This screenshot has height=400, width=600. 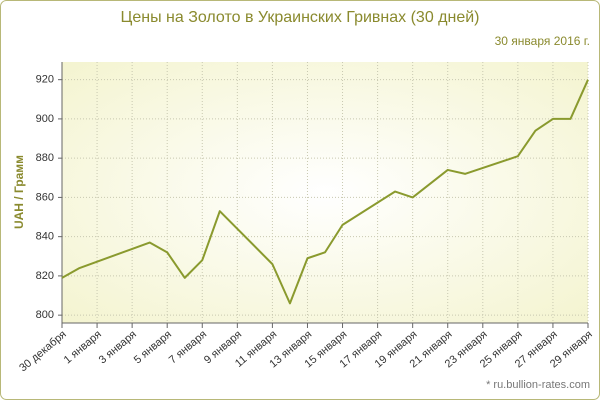 I want to click on y-tick-label: 840, so click(x=45, y=237).